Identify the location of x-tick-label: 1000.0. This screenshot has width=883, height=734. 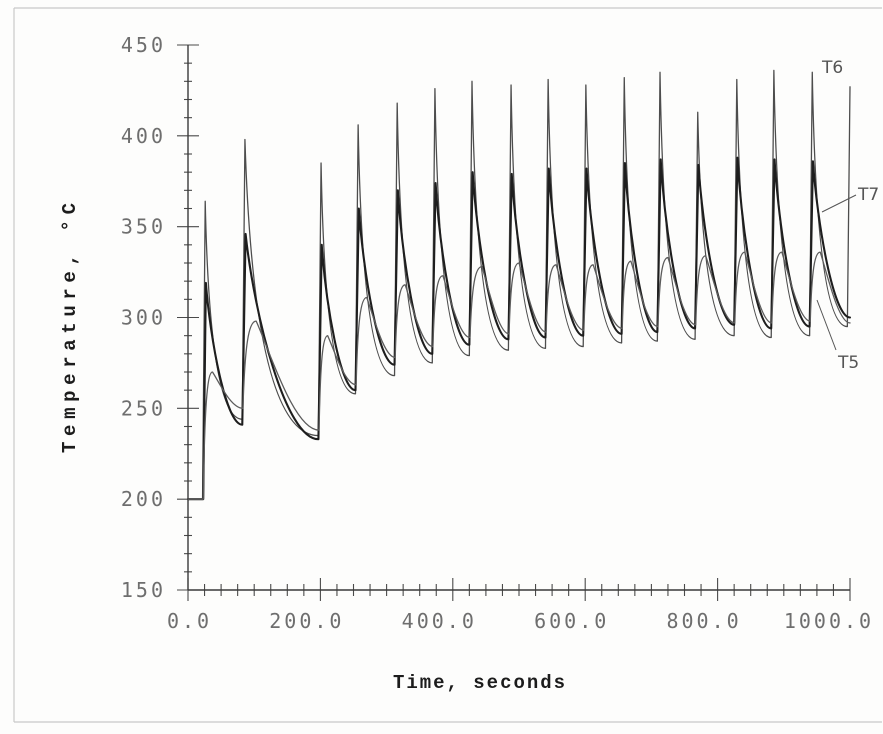
(829, 621).